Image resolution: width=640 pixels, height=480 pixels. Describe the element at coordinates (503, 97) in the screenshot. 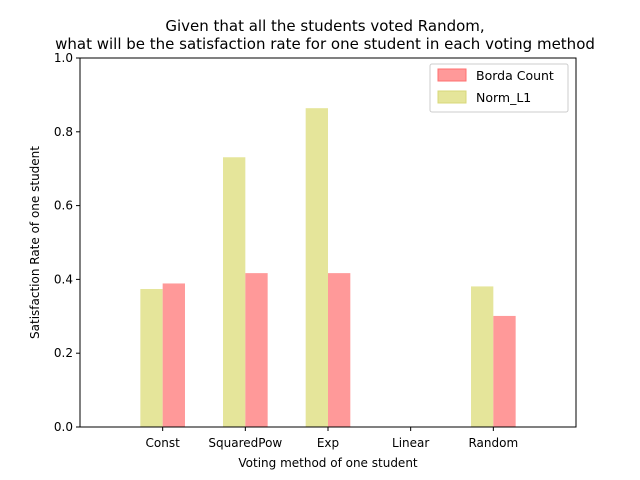

I see `legend-label: Norm_L1` at that location.